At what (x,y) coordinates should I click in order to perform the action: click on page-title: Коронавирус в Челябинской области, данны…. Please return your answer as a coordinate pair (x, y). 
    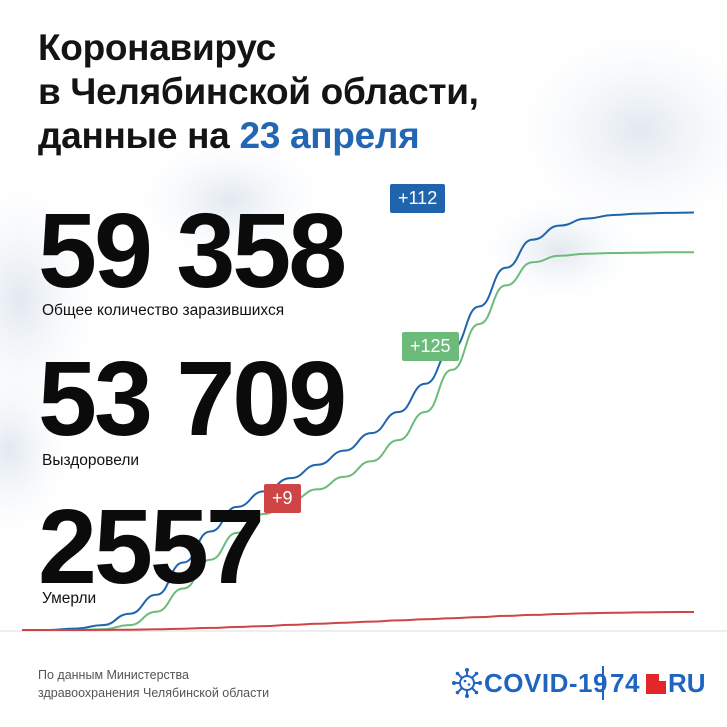
    Looking at the image, I should click on (258, 92).